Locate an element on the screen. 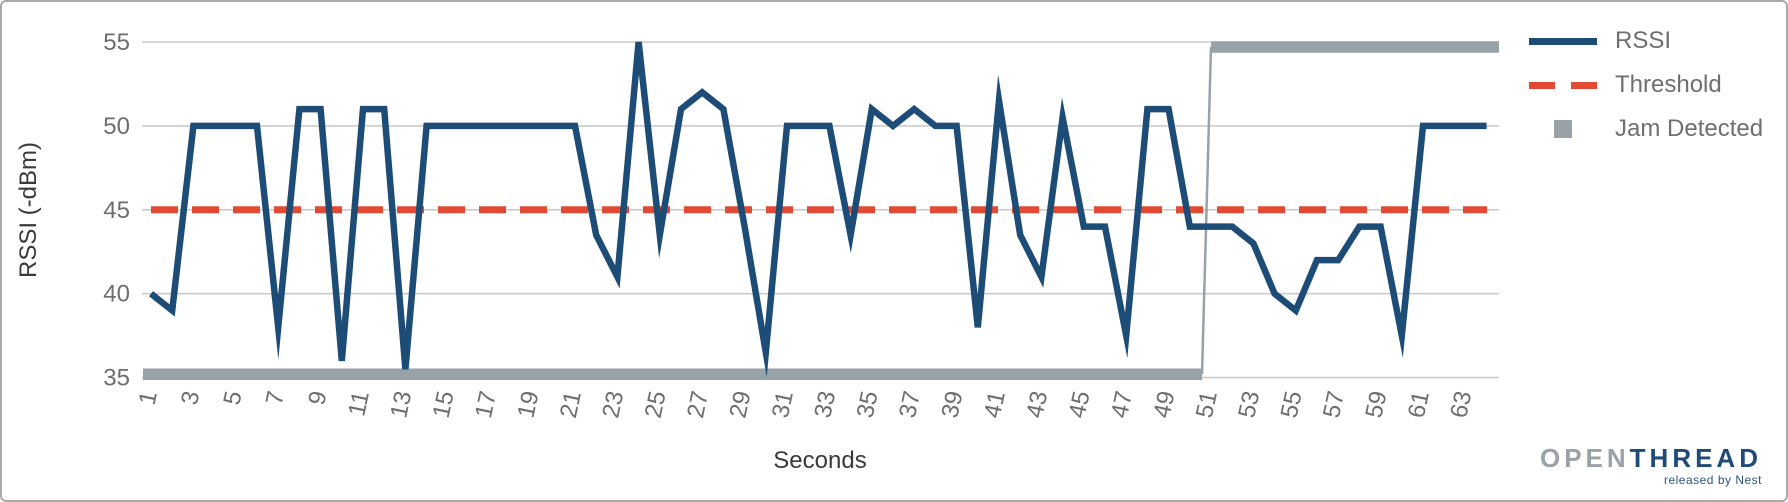 This screenshot has height=502, width=1788. legend-item-jam-detected: Jam Detected is located at coordinates (1646, 129).